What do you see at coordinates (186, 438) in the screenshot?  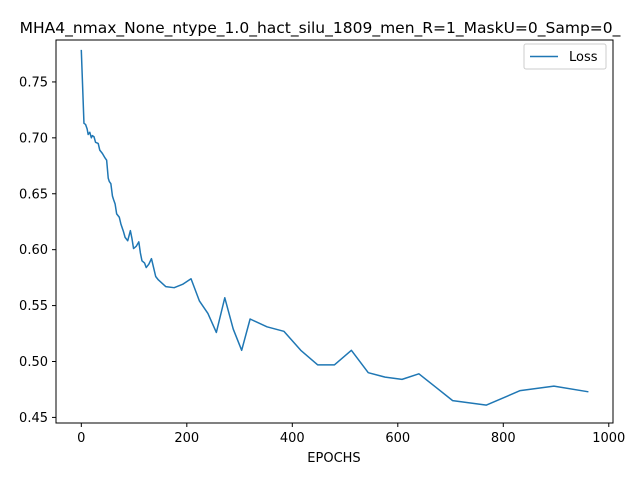 I see `x-tick-label: 200` at bounding box center [186, 438].